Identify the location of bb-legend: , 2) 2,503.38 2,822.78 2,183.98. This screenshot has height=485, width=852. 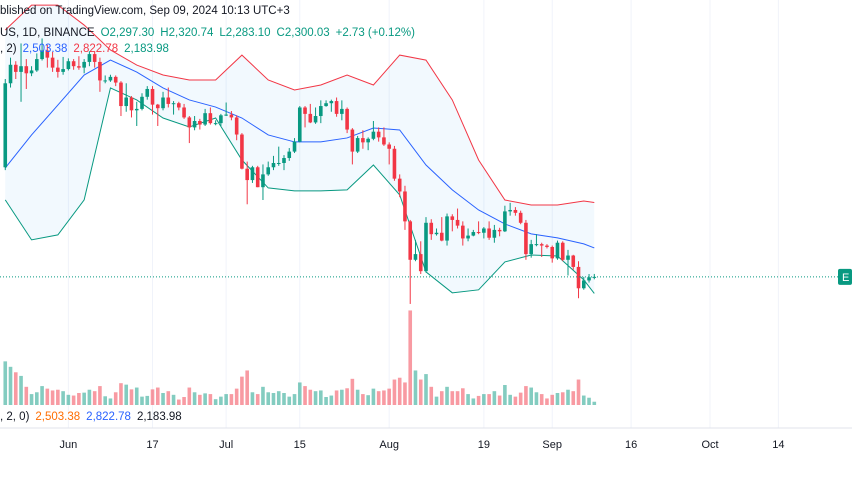
(84, 49).